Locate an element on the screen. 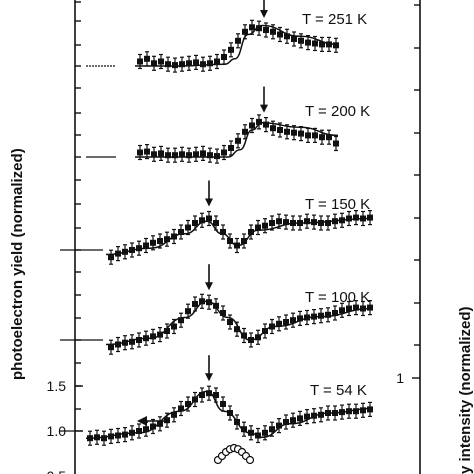 Image resolution: width=474 pixels, height=474 pixels. series-label: T = 54 K is located at coordinates (338, 390).